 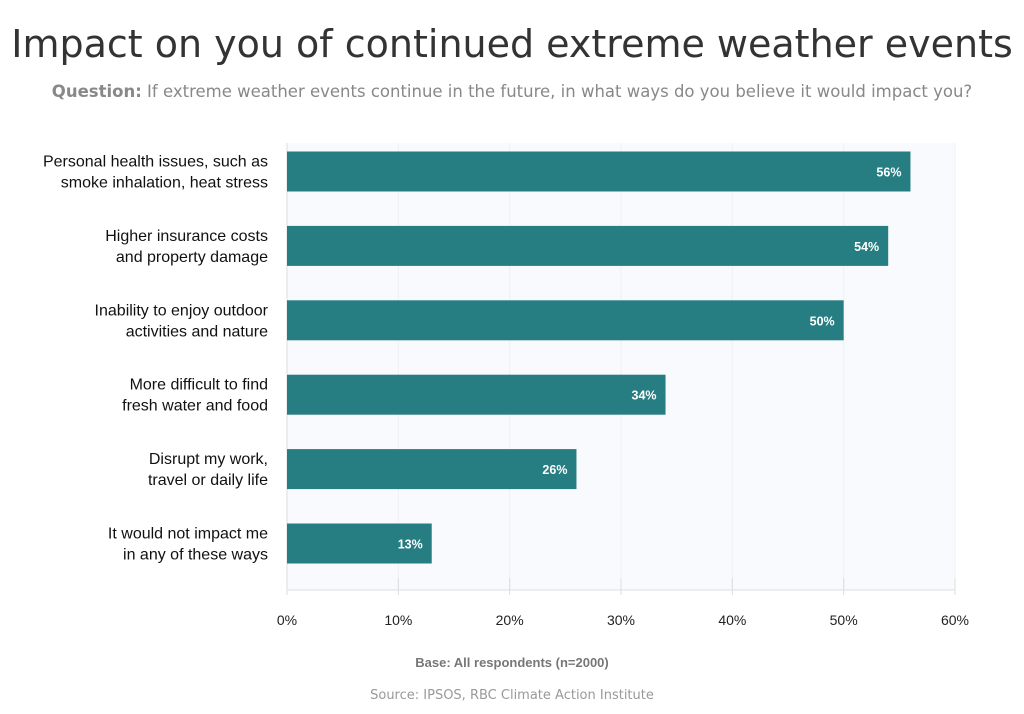 I want to click on x-tick-label: 10%, so click(x=398, y=620).